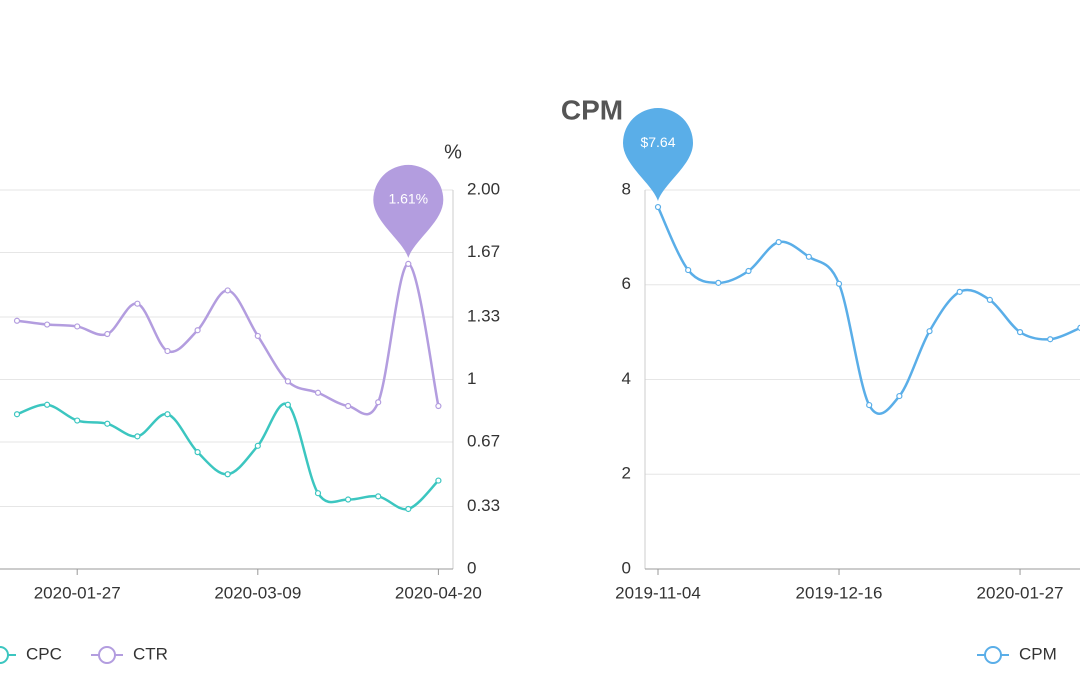 Image resolution: width=1080 pixels, height=675 pixels. What do you see at coordinates (483, 441) in the screenshot?
I see `y2-tick-label: 0.67` at bounding box center [483, 441].